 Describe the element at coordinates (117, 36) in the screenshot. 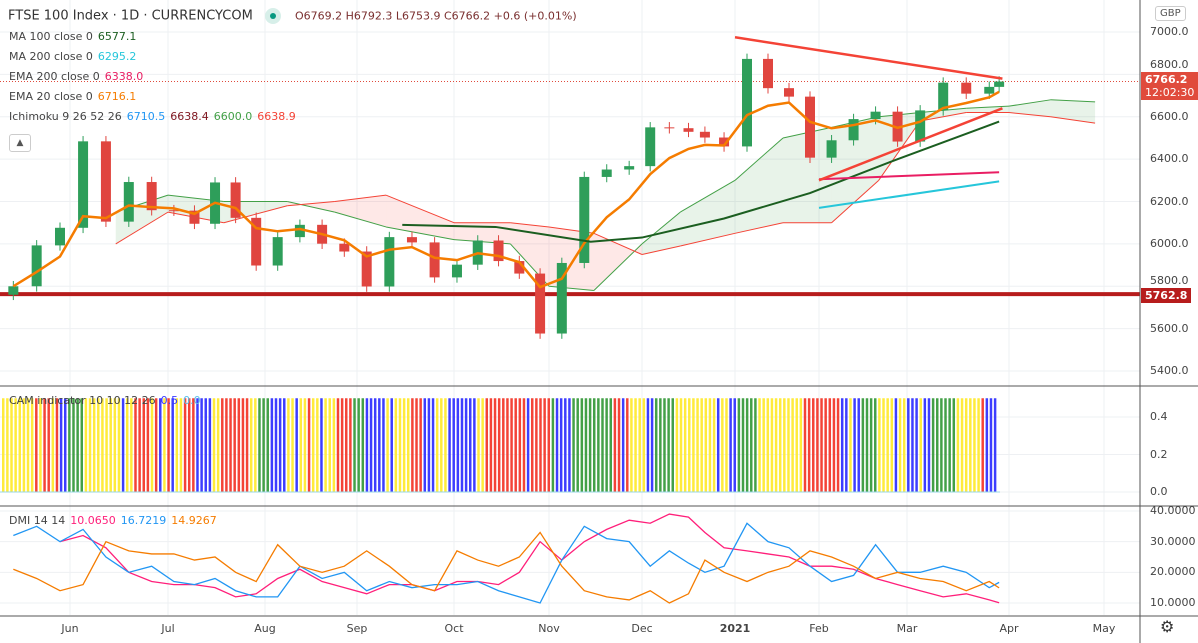

I see `indicator-value: 6577.1` at that location.